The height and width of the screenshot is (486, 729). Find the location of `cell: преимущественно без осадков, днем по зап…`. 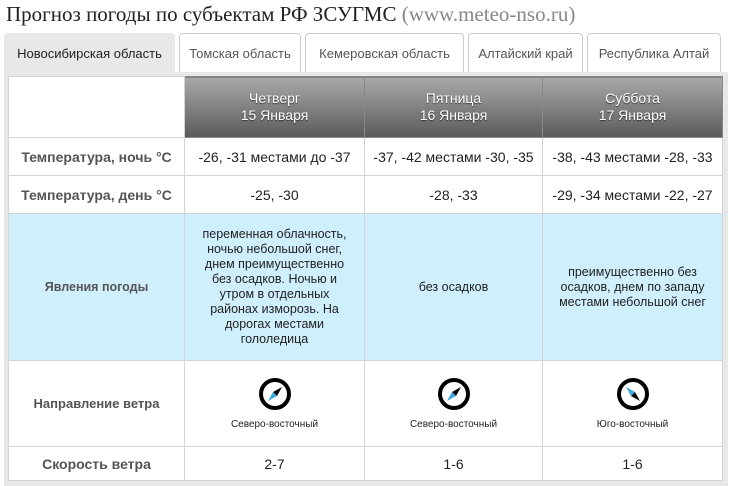

cell: преимущественно без осадков, днем по зап… is located at coordinates (632, 287).